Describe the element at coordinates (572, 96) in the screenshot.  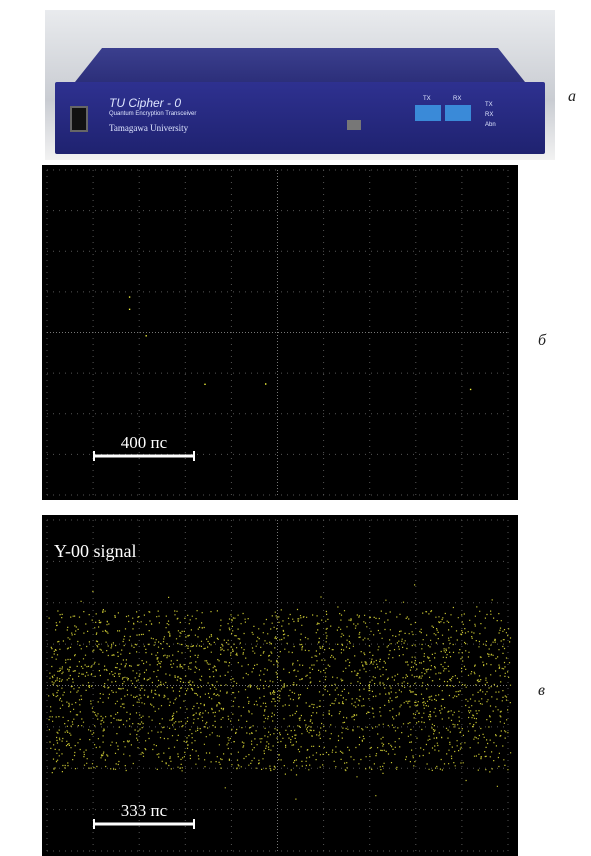
I see `panel-label: а` at that location.